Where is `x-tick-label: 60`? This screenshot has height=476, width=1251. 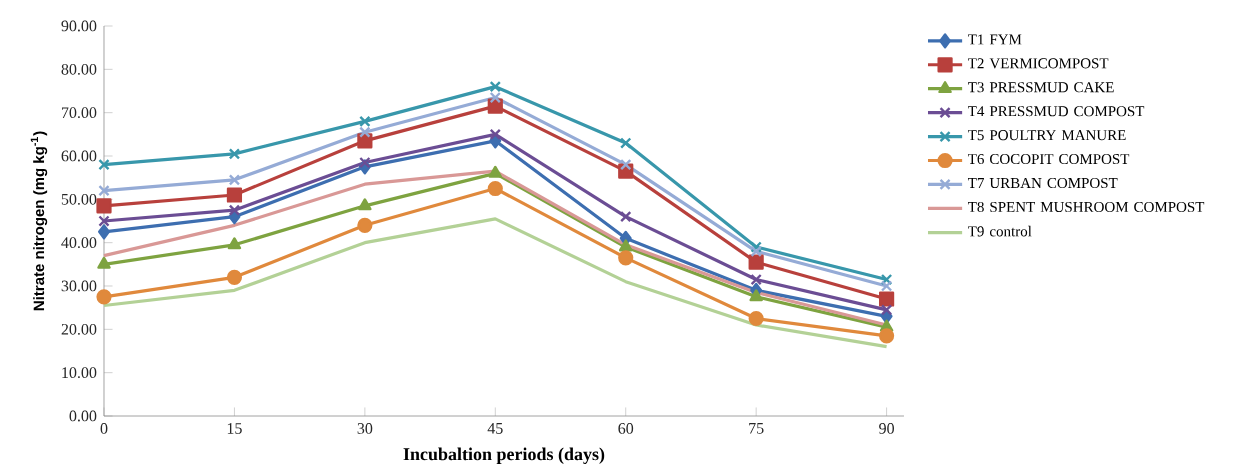 x-tick-label: 60 is located at coordinates (626, 428).